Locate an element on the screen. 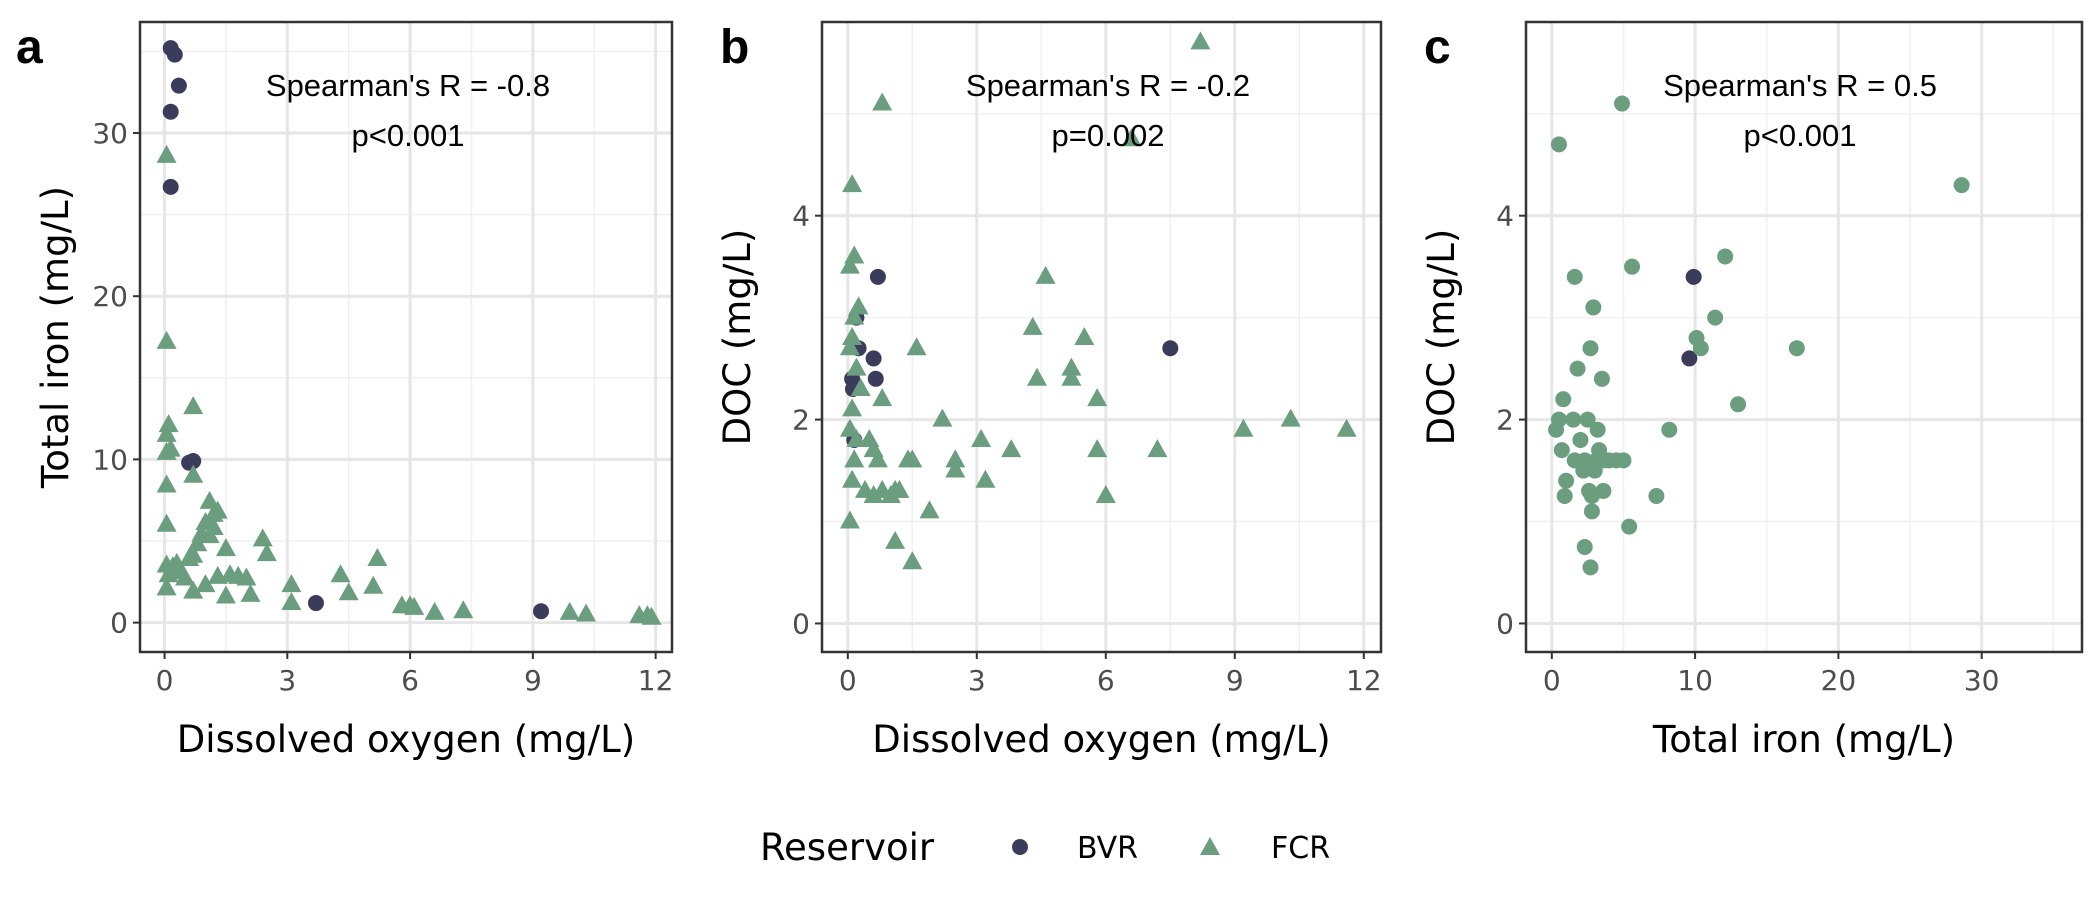 This screenshot has height=900, width=2100. panel-letter: b is located at coordinates (734, 47).